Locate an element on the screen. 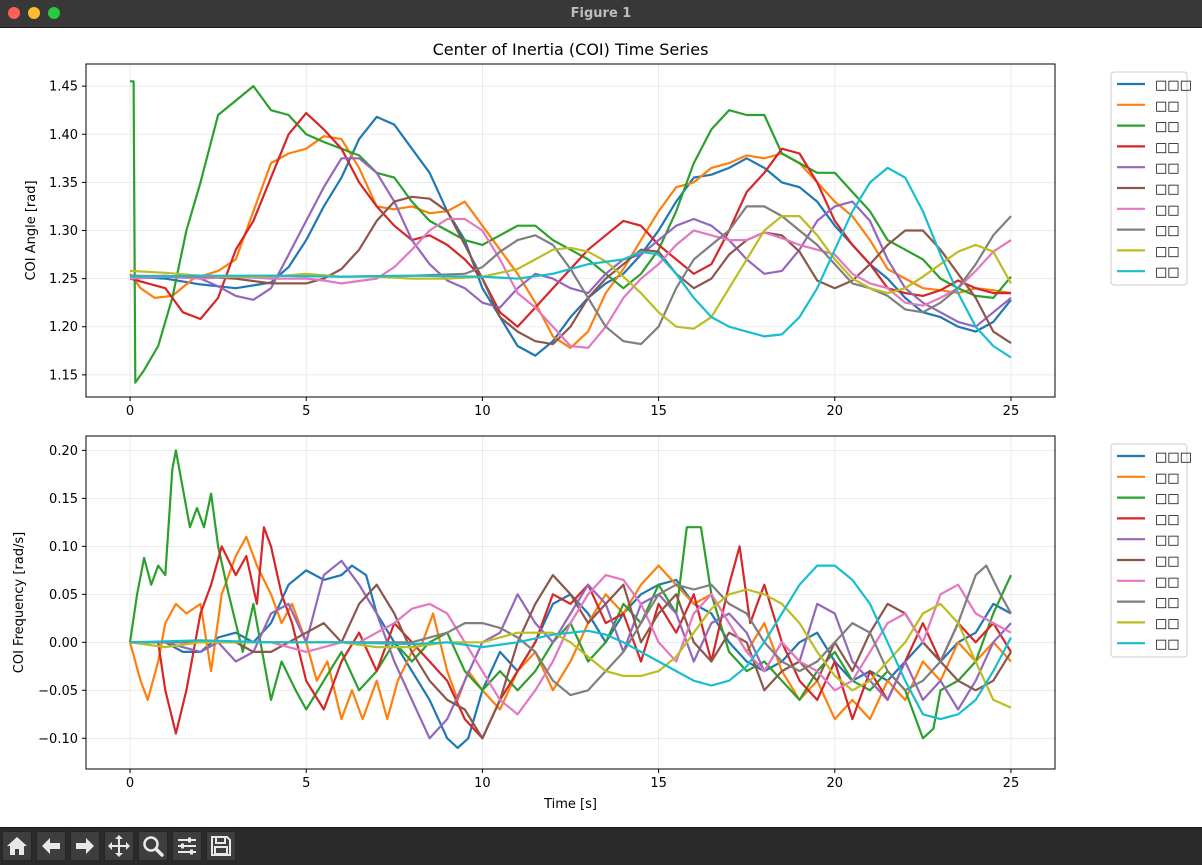  pan-icon is located at coordinates (119, 846).